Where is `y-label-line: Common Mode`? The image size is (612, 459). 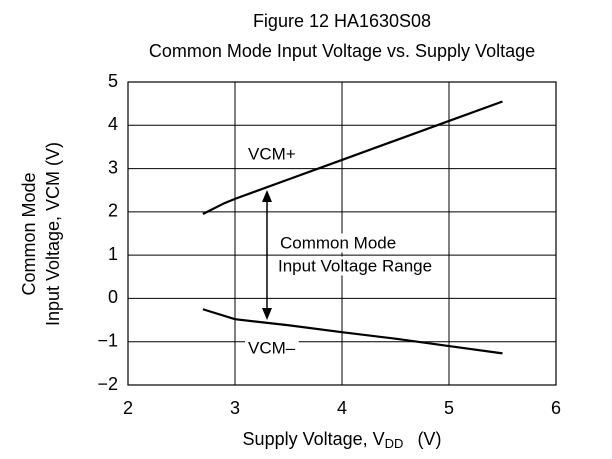 y-label-line: Common Mode is located at coordinates (29, 233).